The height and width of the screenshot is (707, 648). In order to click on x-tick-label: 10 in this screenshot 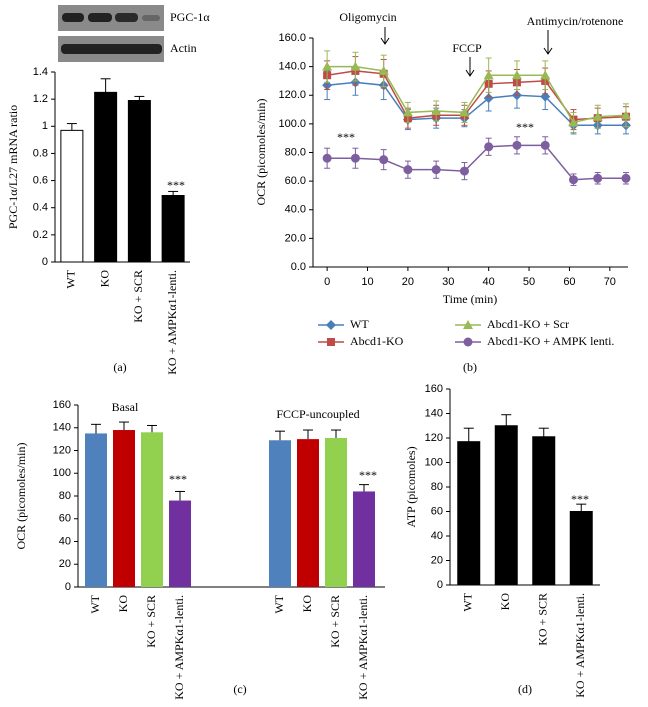, I will do `click(367, 282)`.